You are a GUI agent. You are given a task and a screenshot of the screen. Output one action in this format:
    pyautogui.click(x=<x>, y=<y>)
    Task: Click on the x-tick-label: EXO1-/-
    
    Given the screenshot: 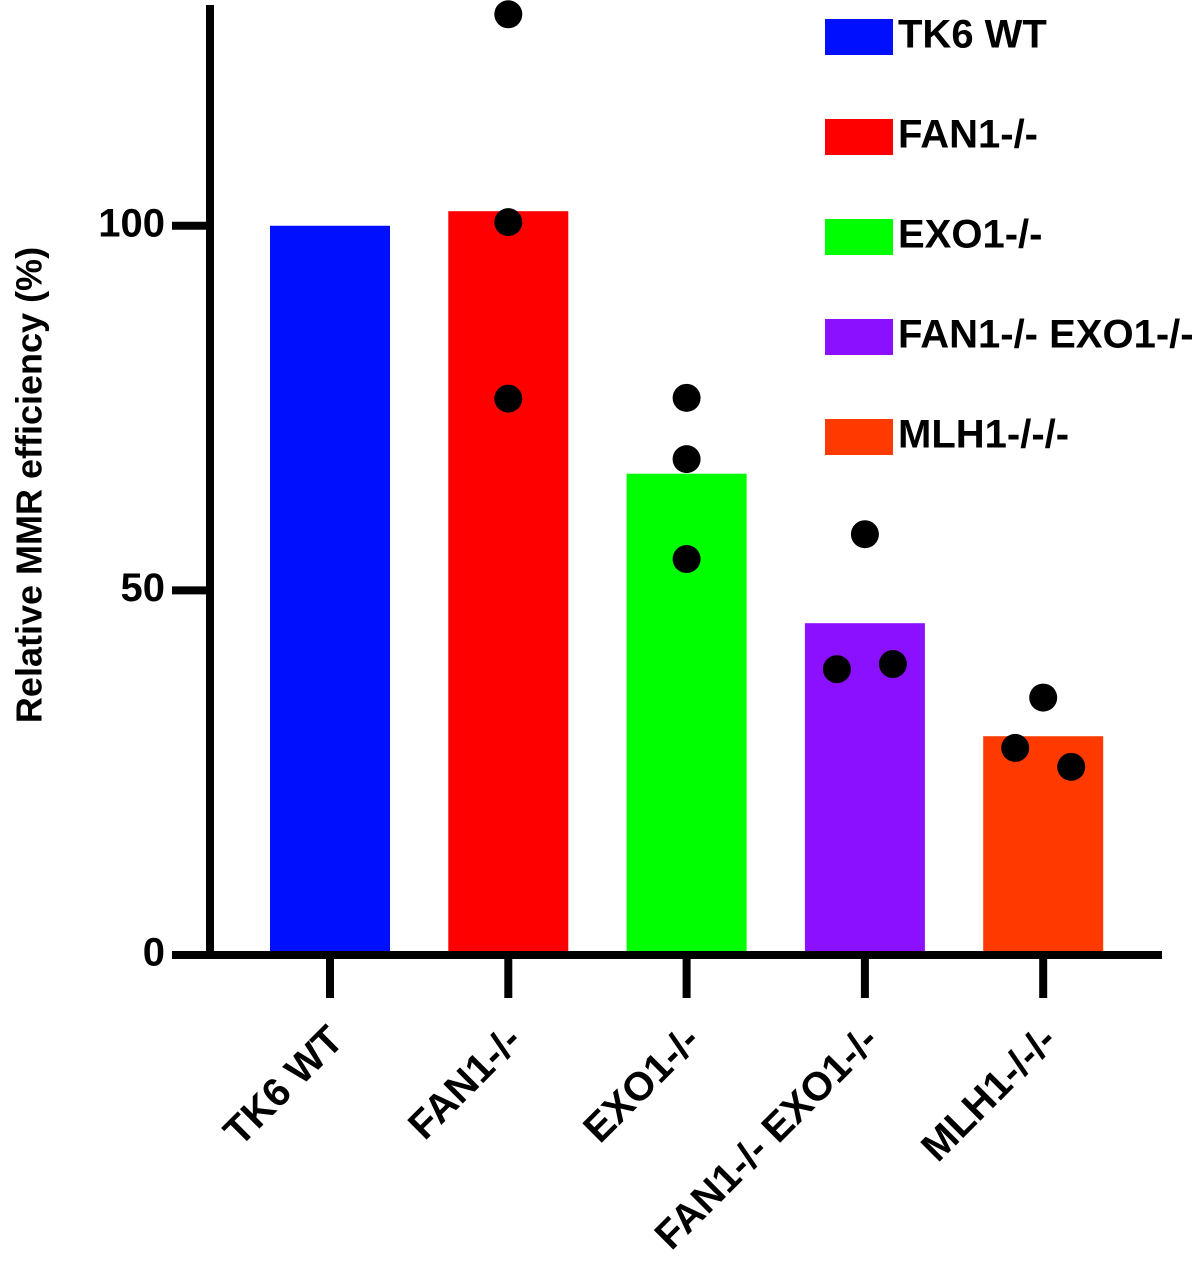 What is the action you would take?
    pyautogui.click(x=641, y=1084)
    